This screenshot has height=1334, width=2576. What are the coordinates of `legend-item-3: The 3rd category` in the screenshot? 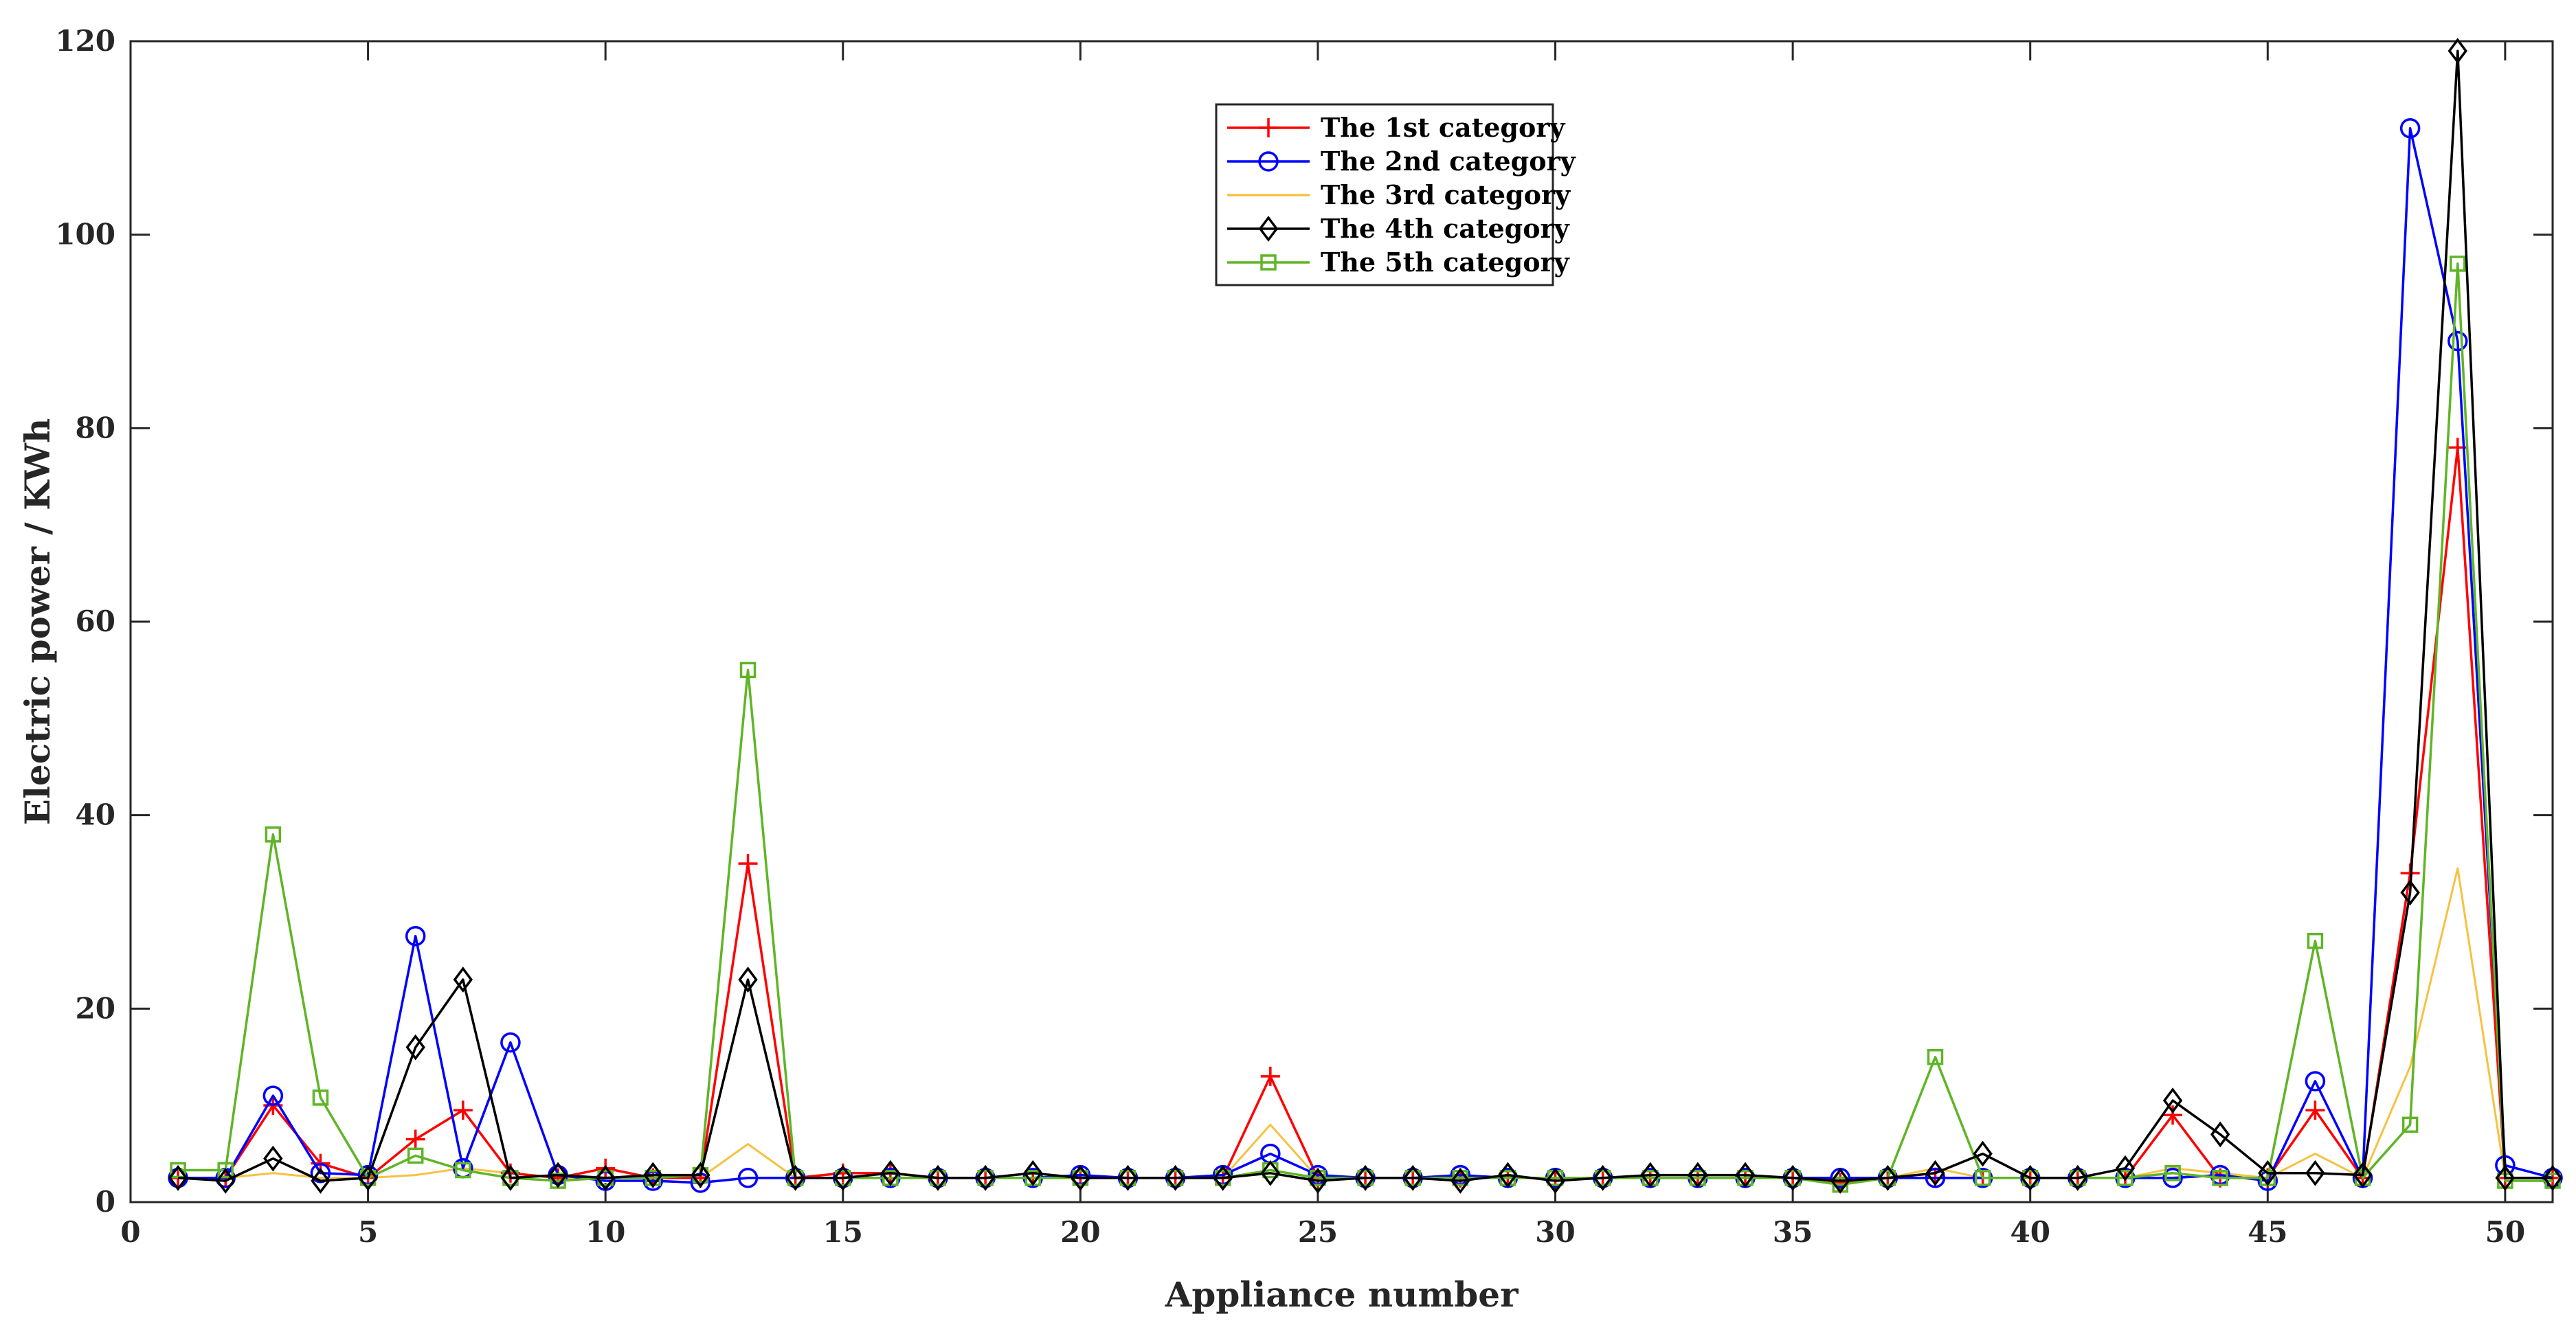 It's located at (1399, 194).